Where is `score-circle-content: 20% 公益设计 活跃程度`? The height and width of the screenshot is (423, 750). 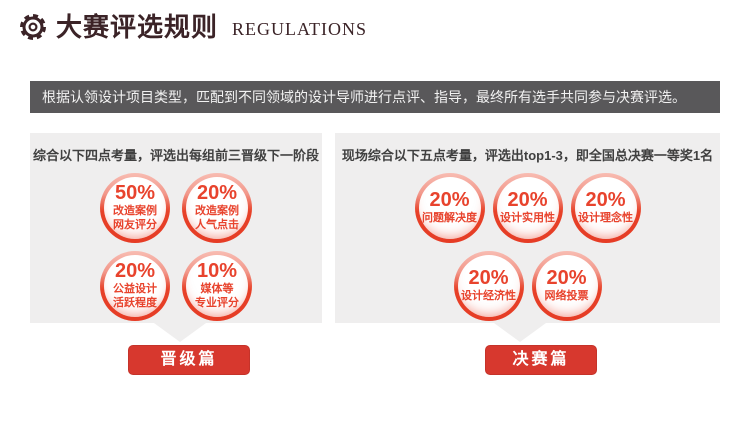
score-circle-content: 20% 公益设计 活跃程度 is located at coordinates (135, 286).